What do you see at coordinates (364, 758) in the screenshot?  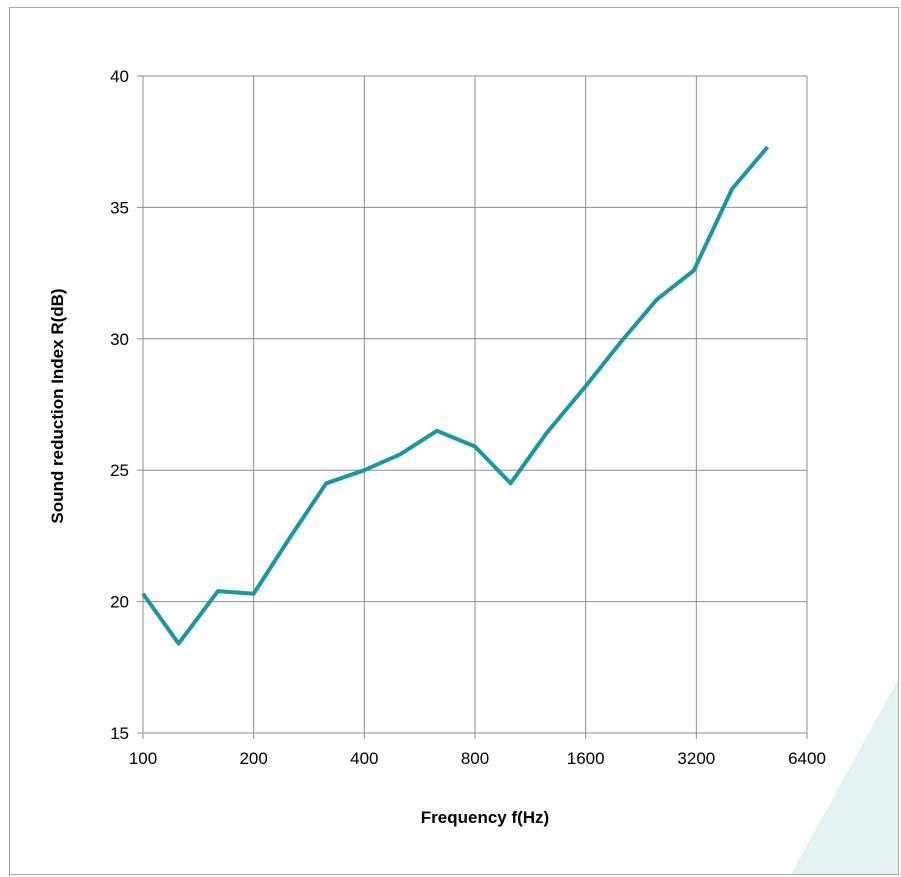 I see `x-tick-label: 400` at bounding box center [364, 758].